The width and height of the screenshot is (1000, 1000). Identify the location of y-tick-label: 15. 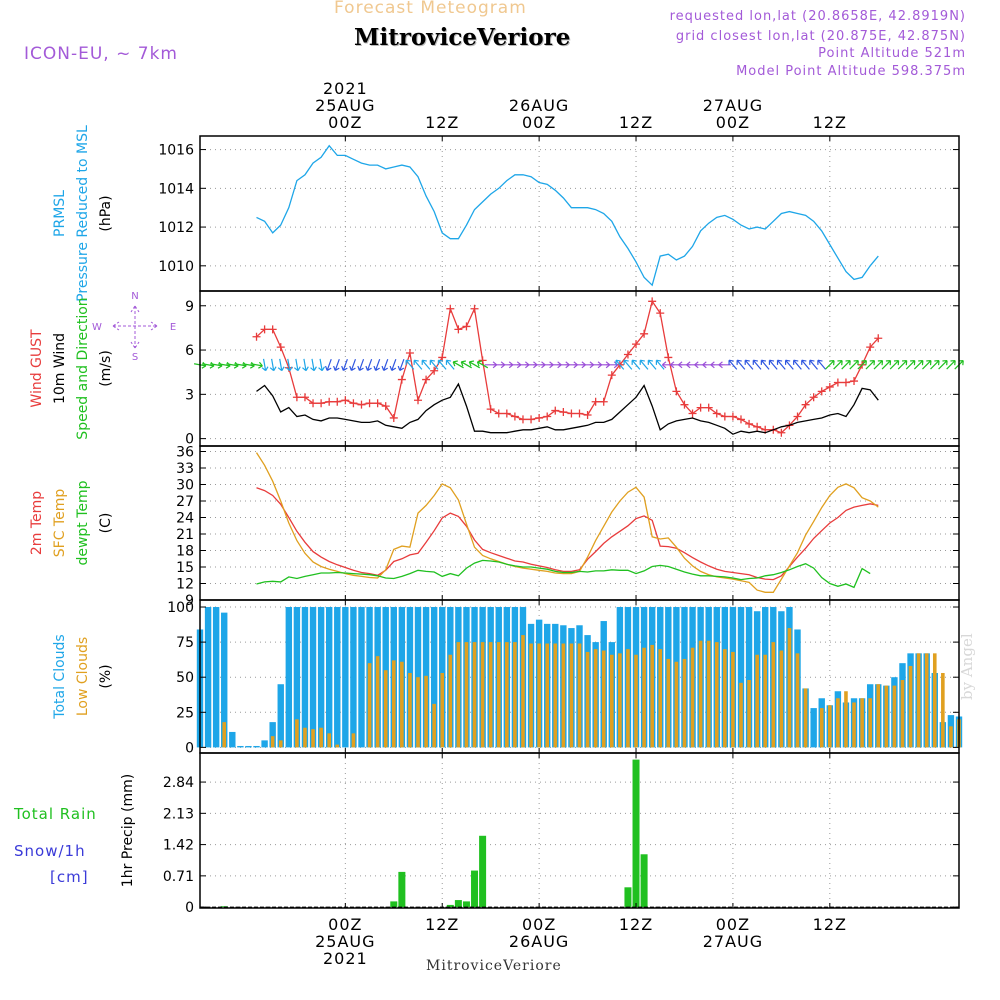
(185, 568).